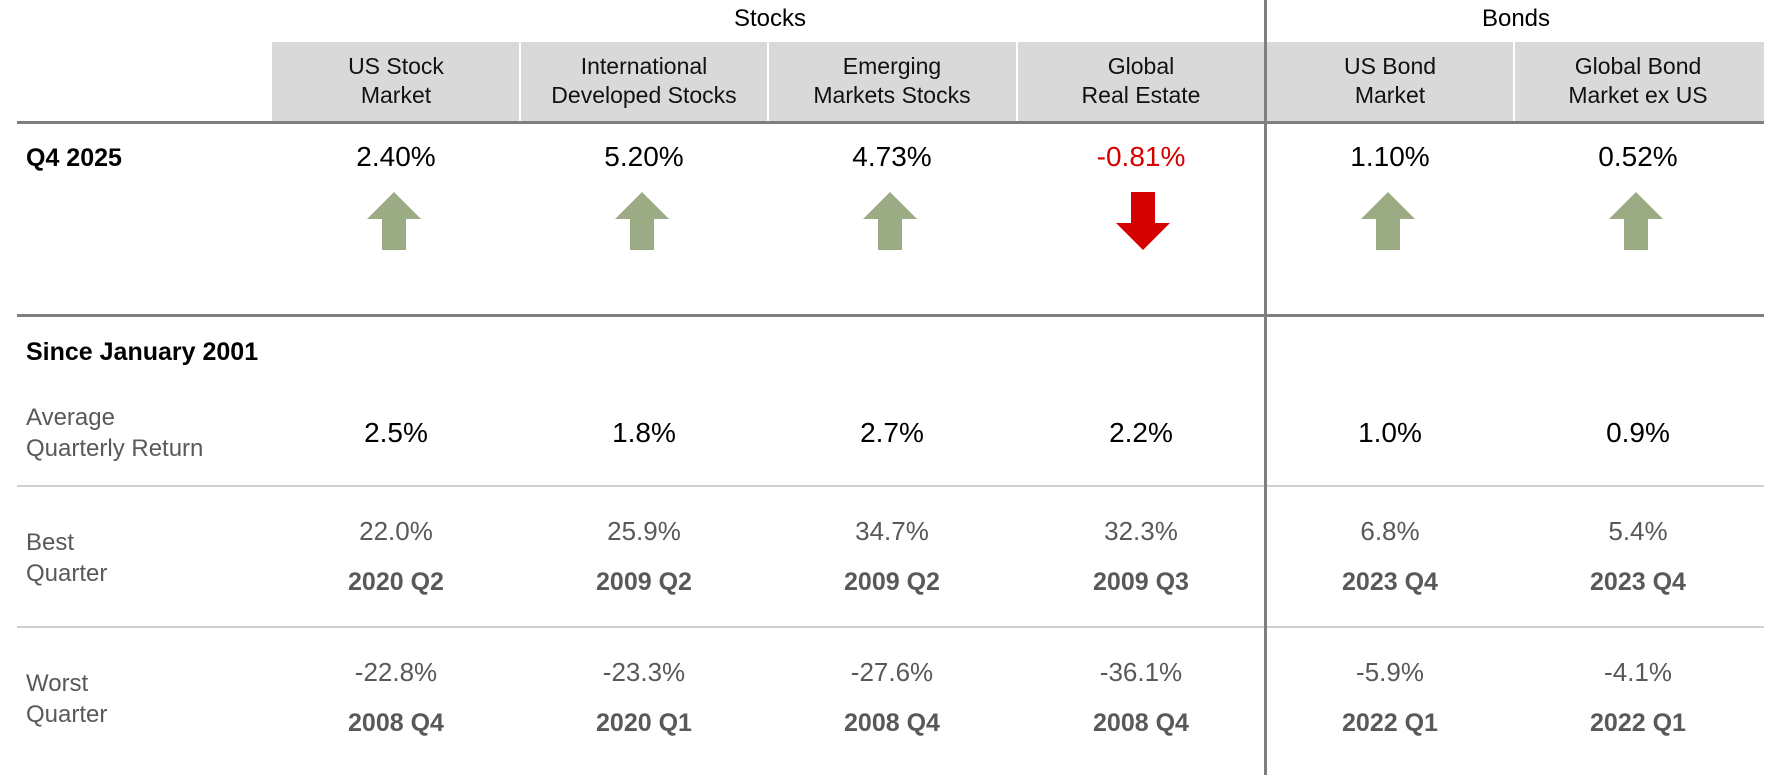 The height and width of the screenshot is (775, 1786). I want to click on best-return: 34.7%, so click(892, 531).